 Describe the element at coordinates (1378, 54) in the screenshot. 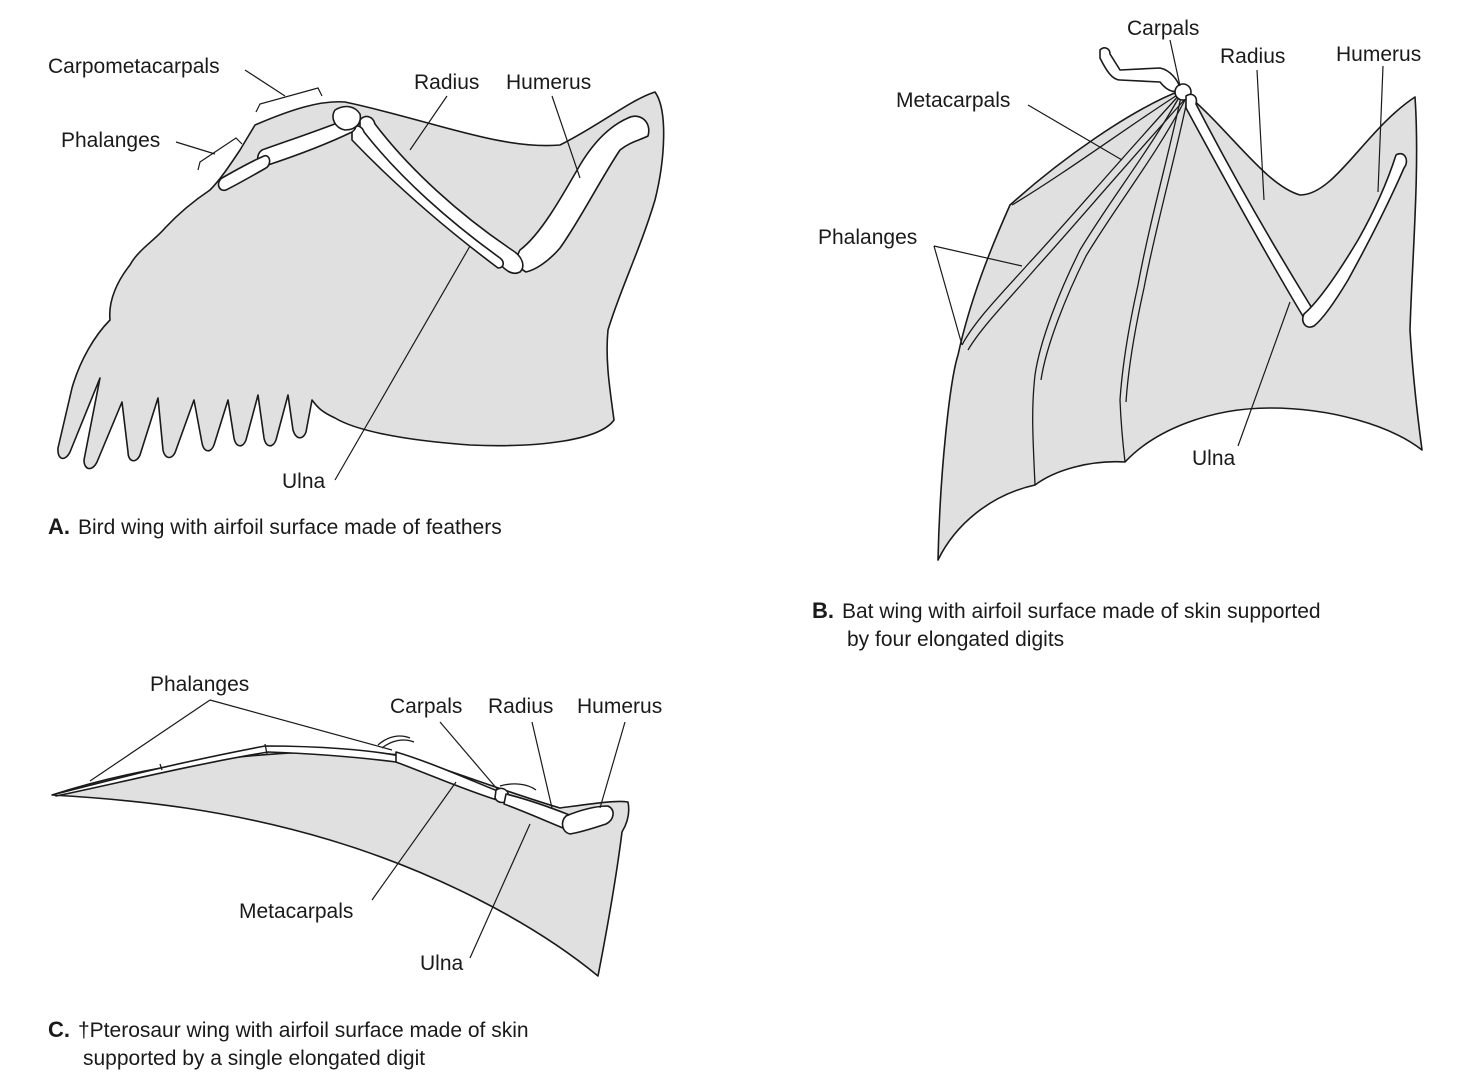

I see `bat-humerus-label: Humerus` at that location.